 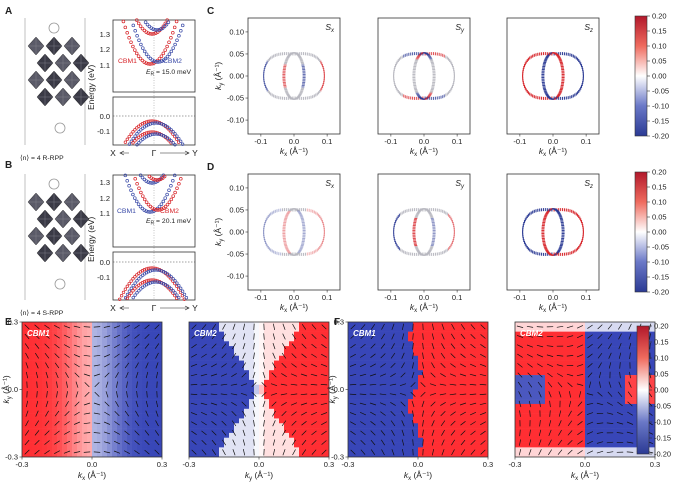 I want to click on colorbar-tick: 0.10, so click(x=659, y=46).